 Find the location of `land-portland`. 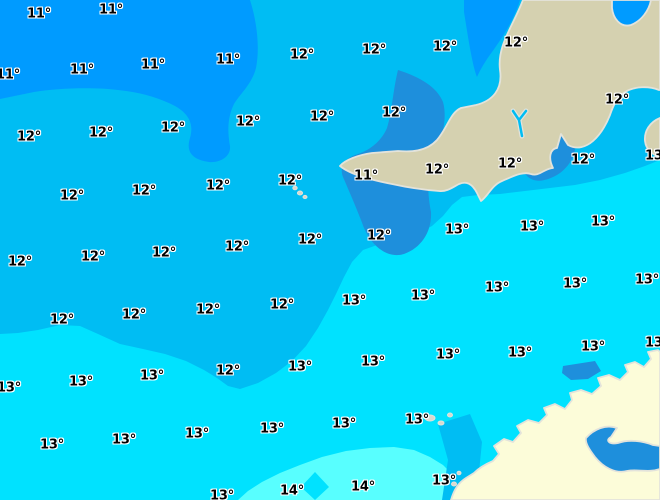

land-portland is located at coordinates (652, 137).